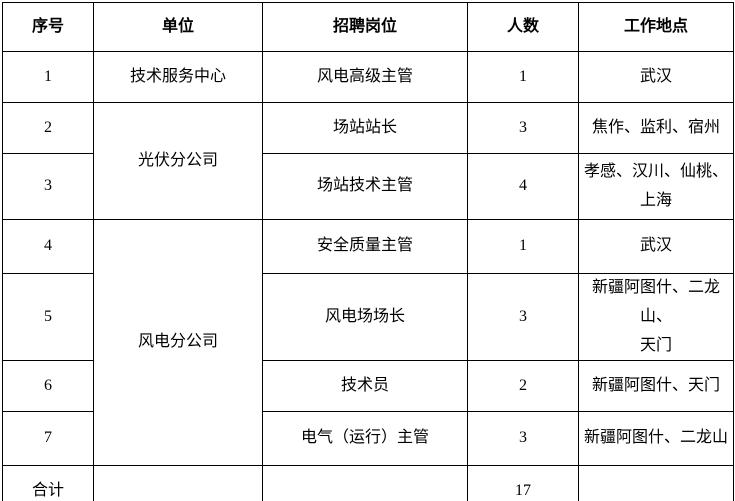  Describe the element at coordinates (365, 386) in the screenshot. I see `cell-position: 技术员` at that location.